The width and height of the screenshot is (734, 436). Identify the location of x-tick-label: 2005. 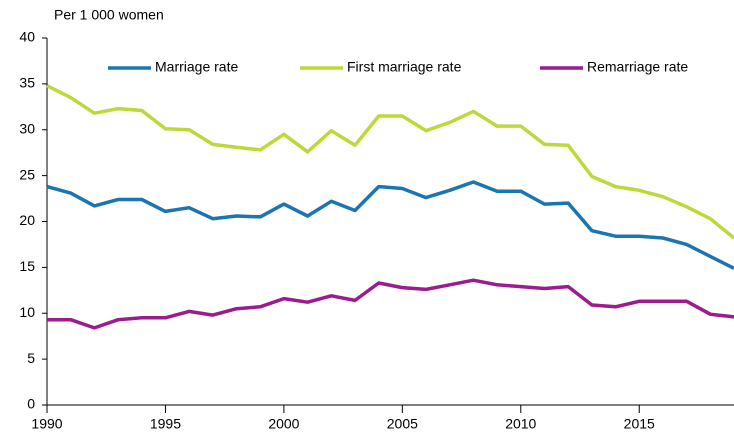
(402, 424).